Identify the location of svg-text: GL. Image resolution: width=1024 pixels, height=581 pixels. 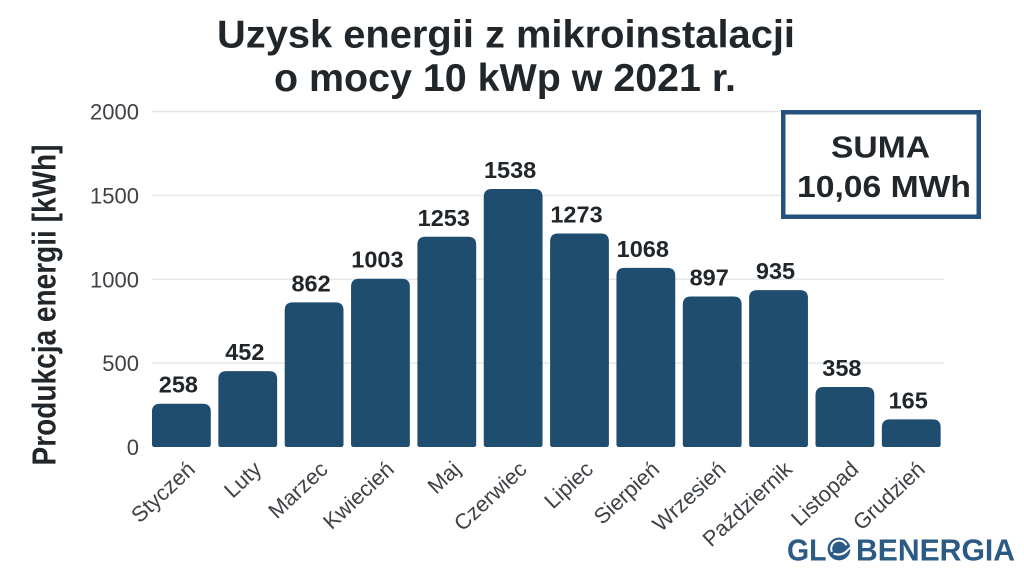
(807, 549).